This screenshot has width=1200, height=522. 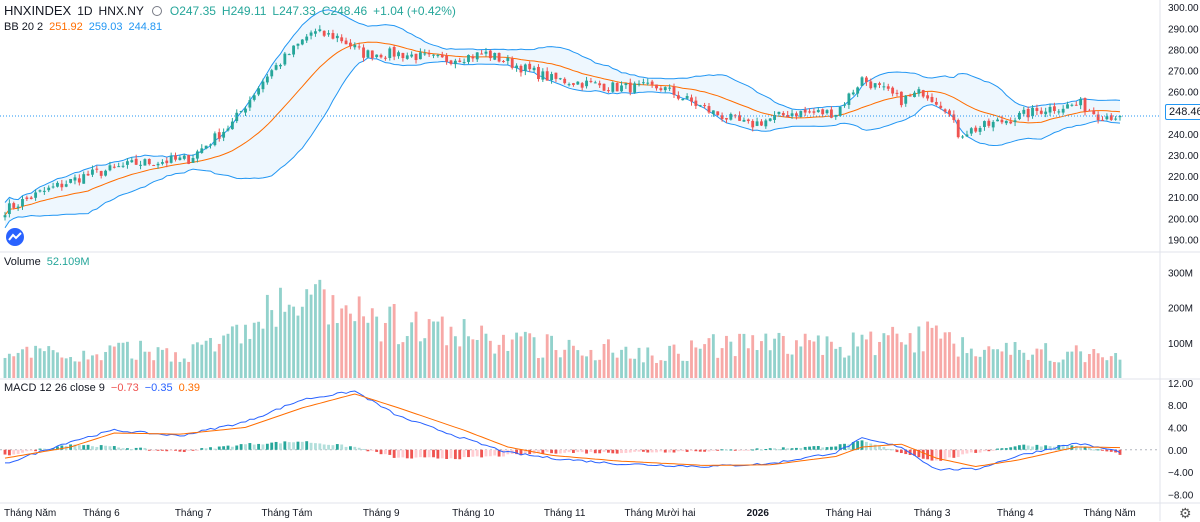 What do you see at coordinates (102, 388) in the screenshot?
I see `macd-legend: MACD 12 26 close 9 −0.73 −0.35 0.39` at bounding box center [102, 388].